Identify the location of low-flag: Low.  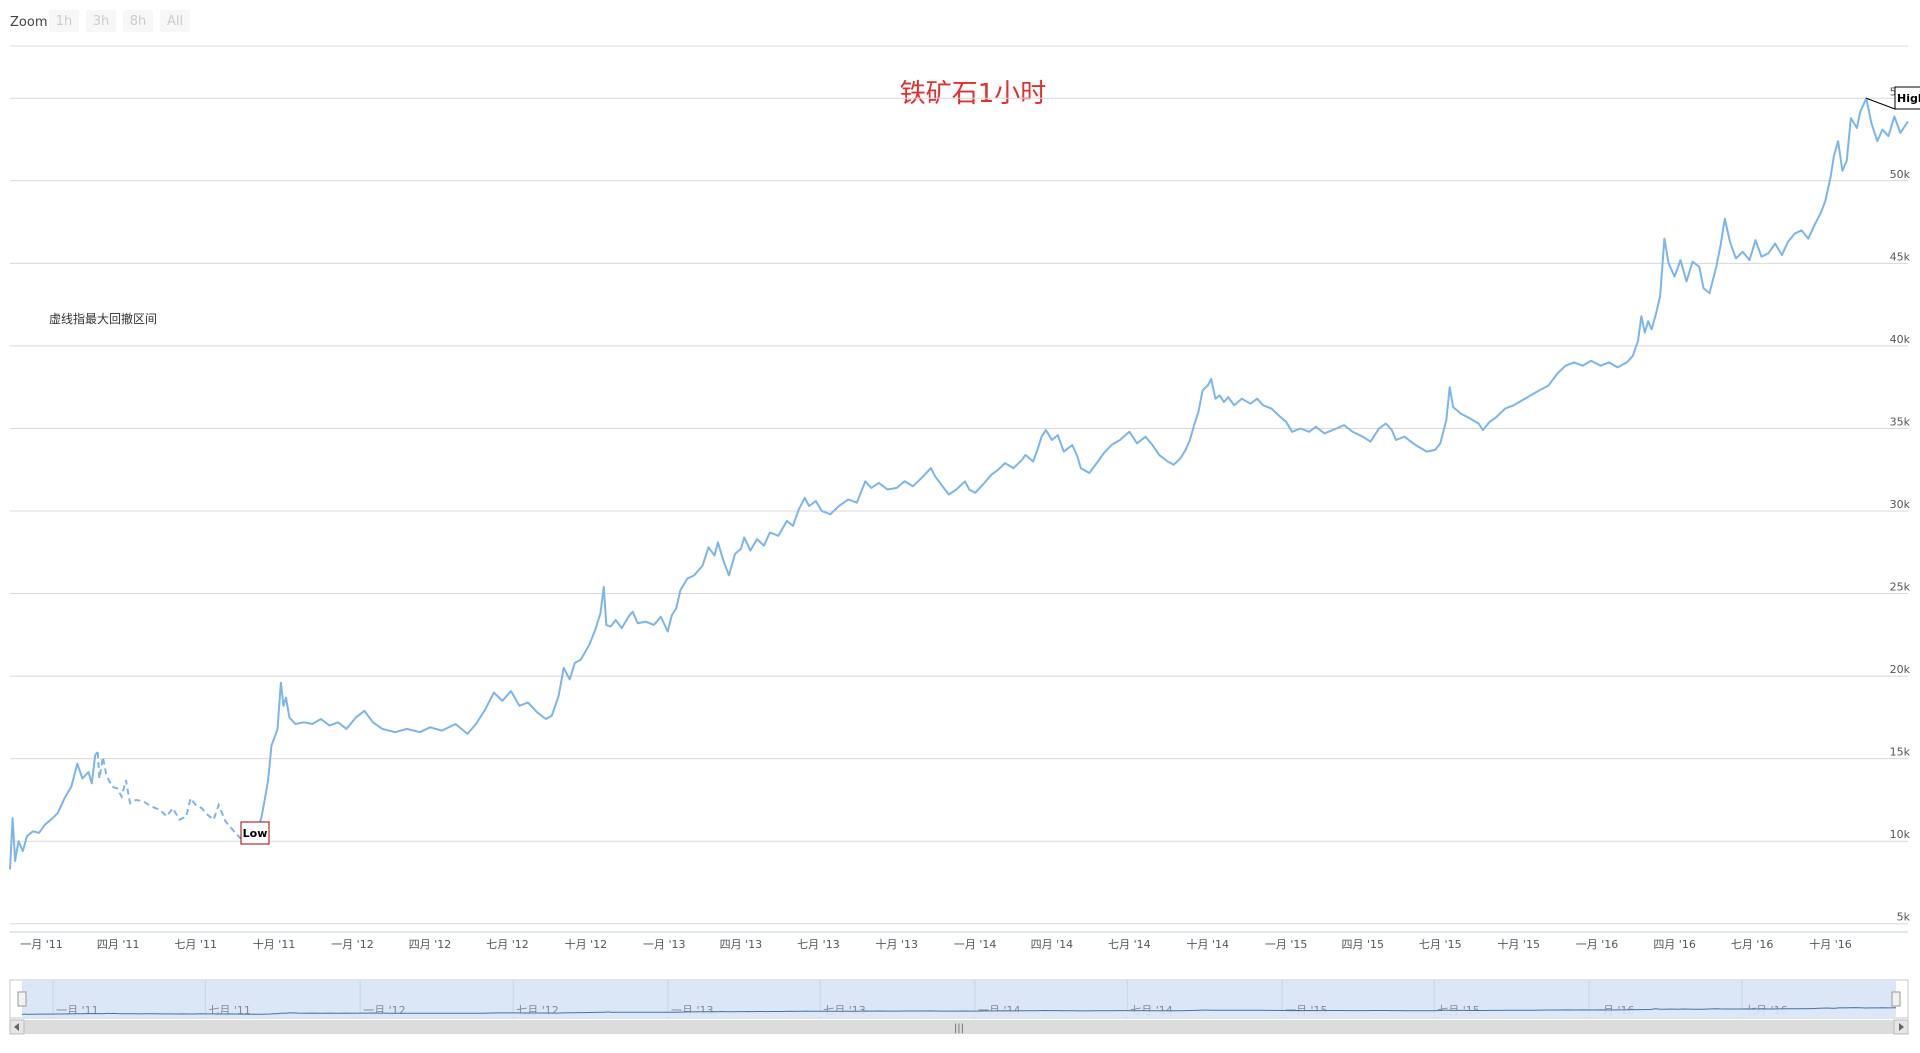
(255, 833).